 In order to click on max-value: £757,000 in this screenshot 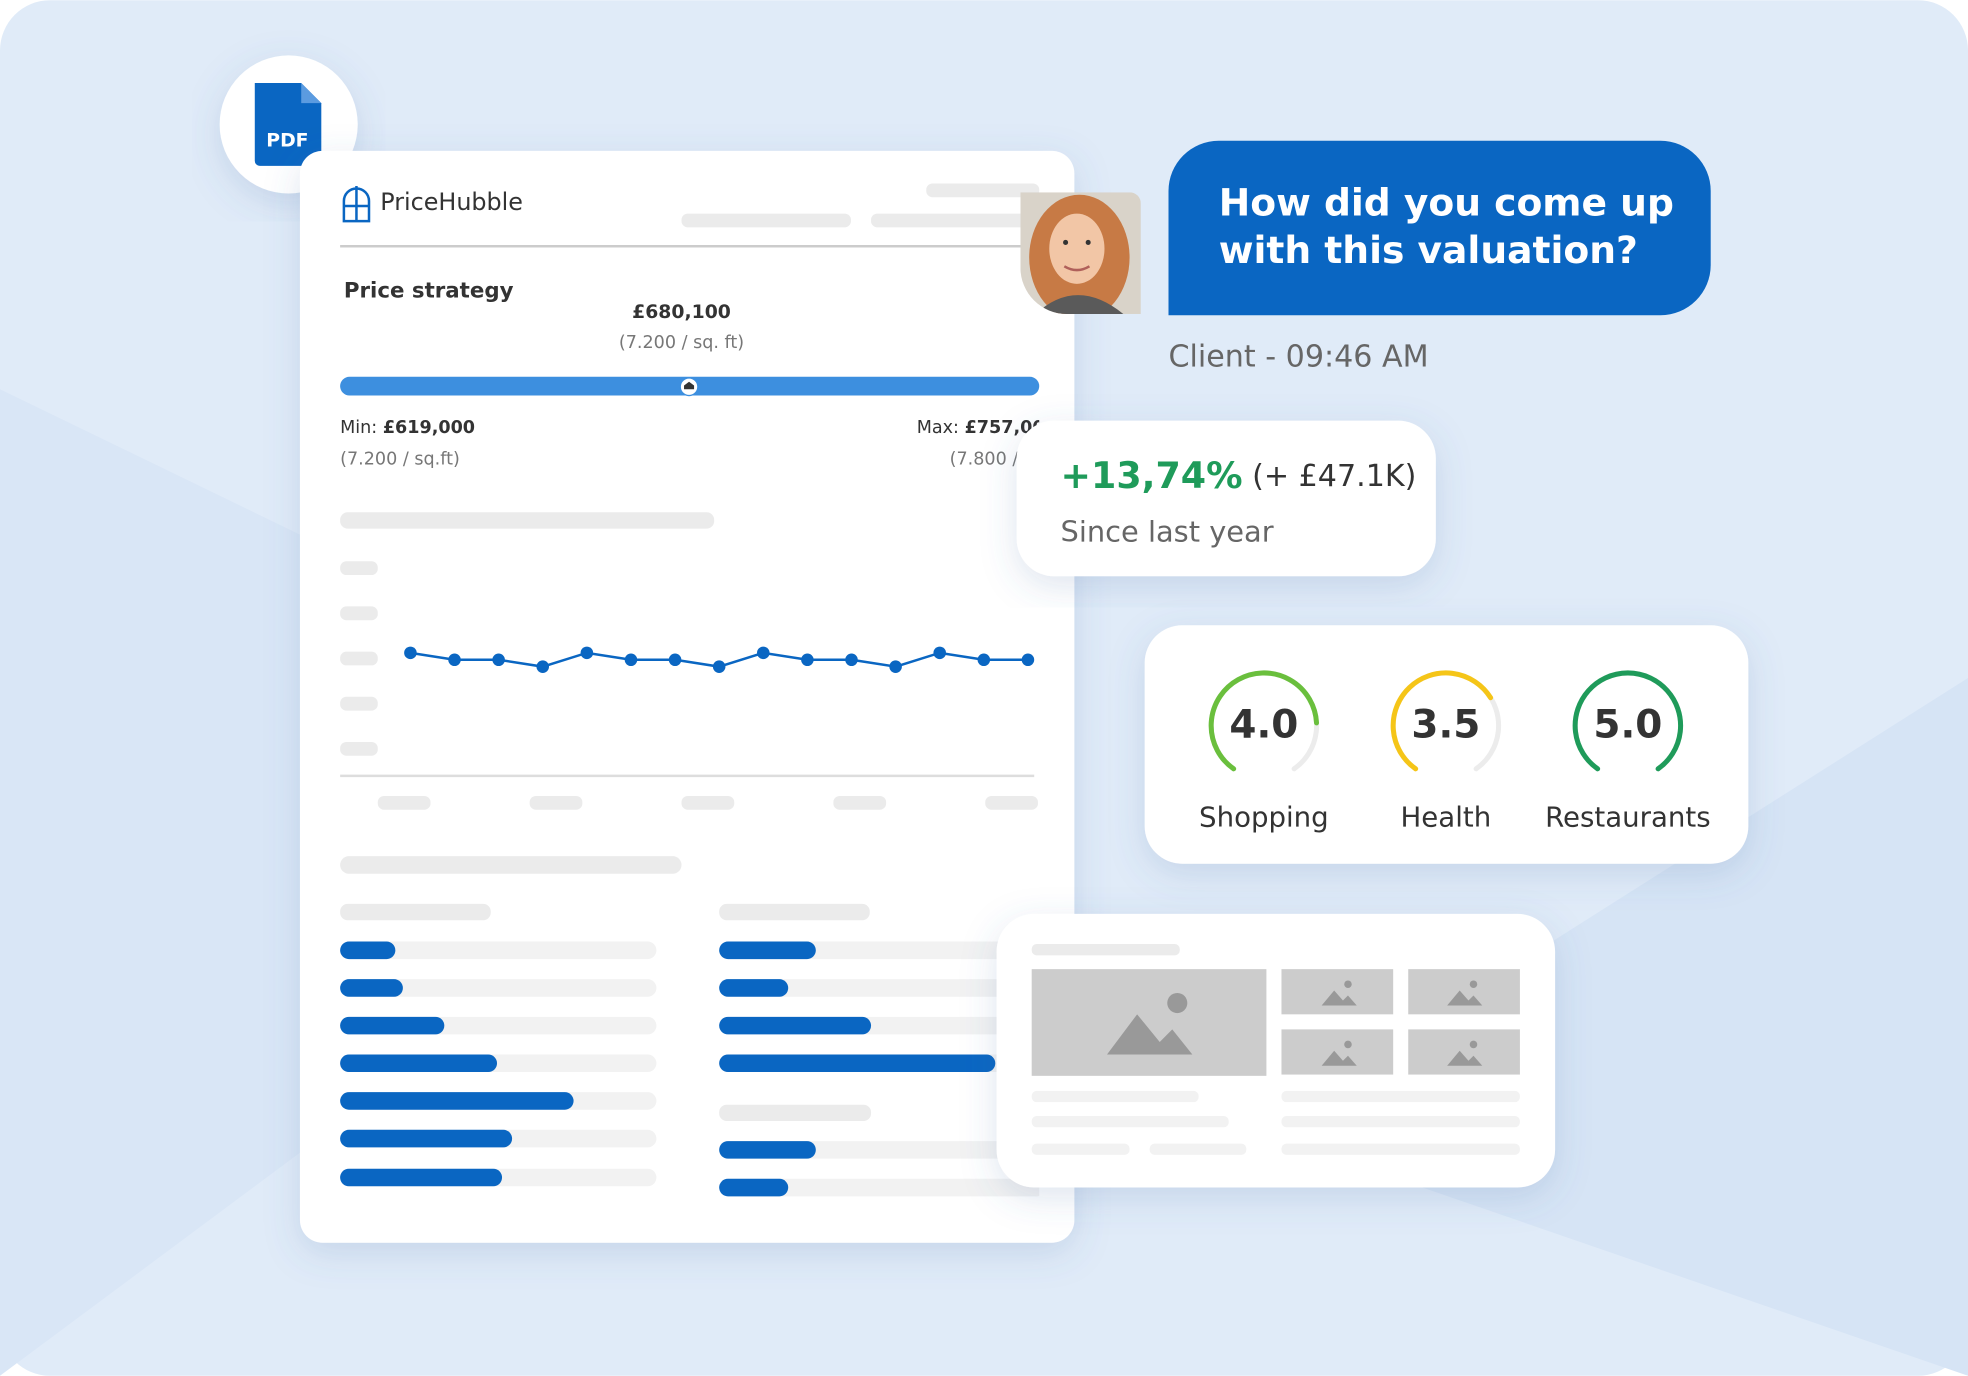, I will do `click(1011, 428)`.